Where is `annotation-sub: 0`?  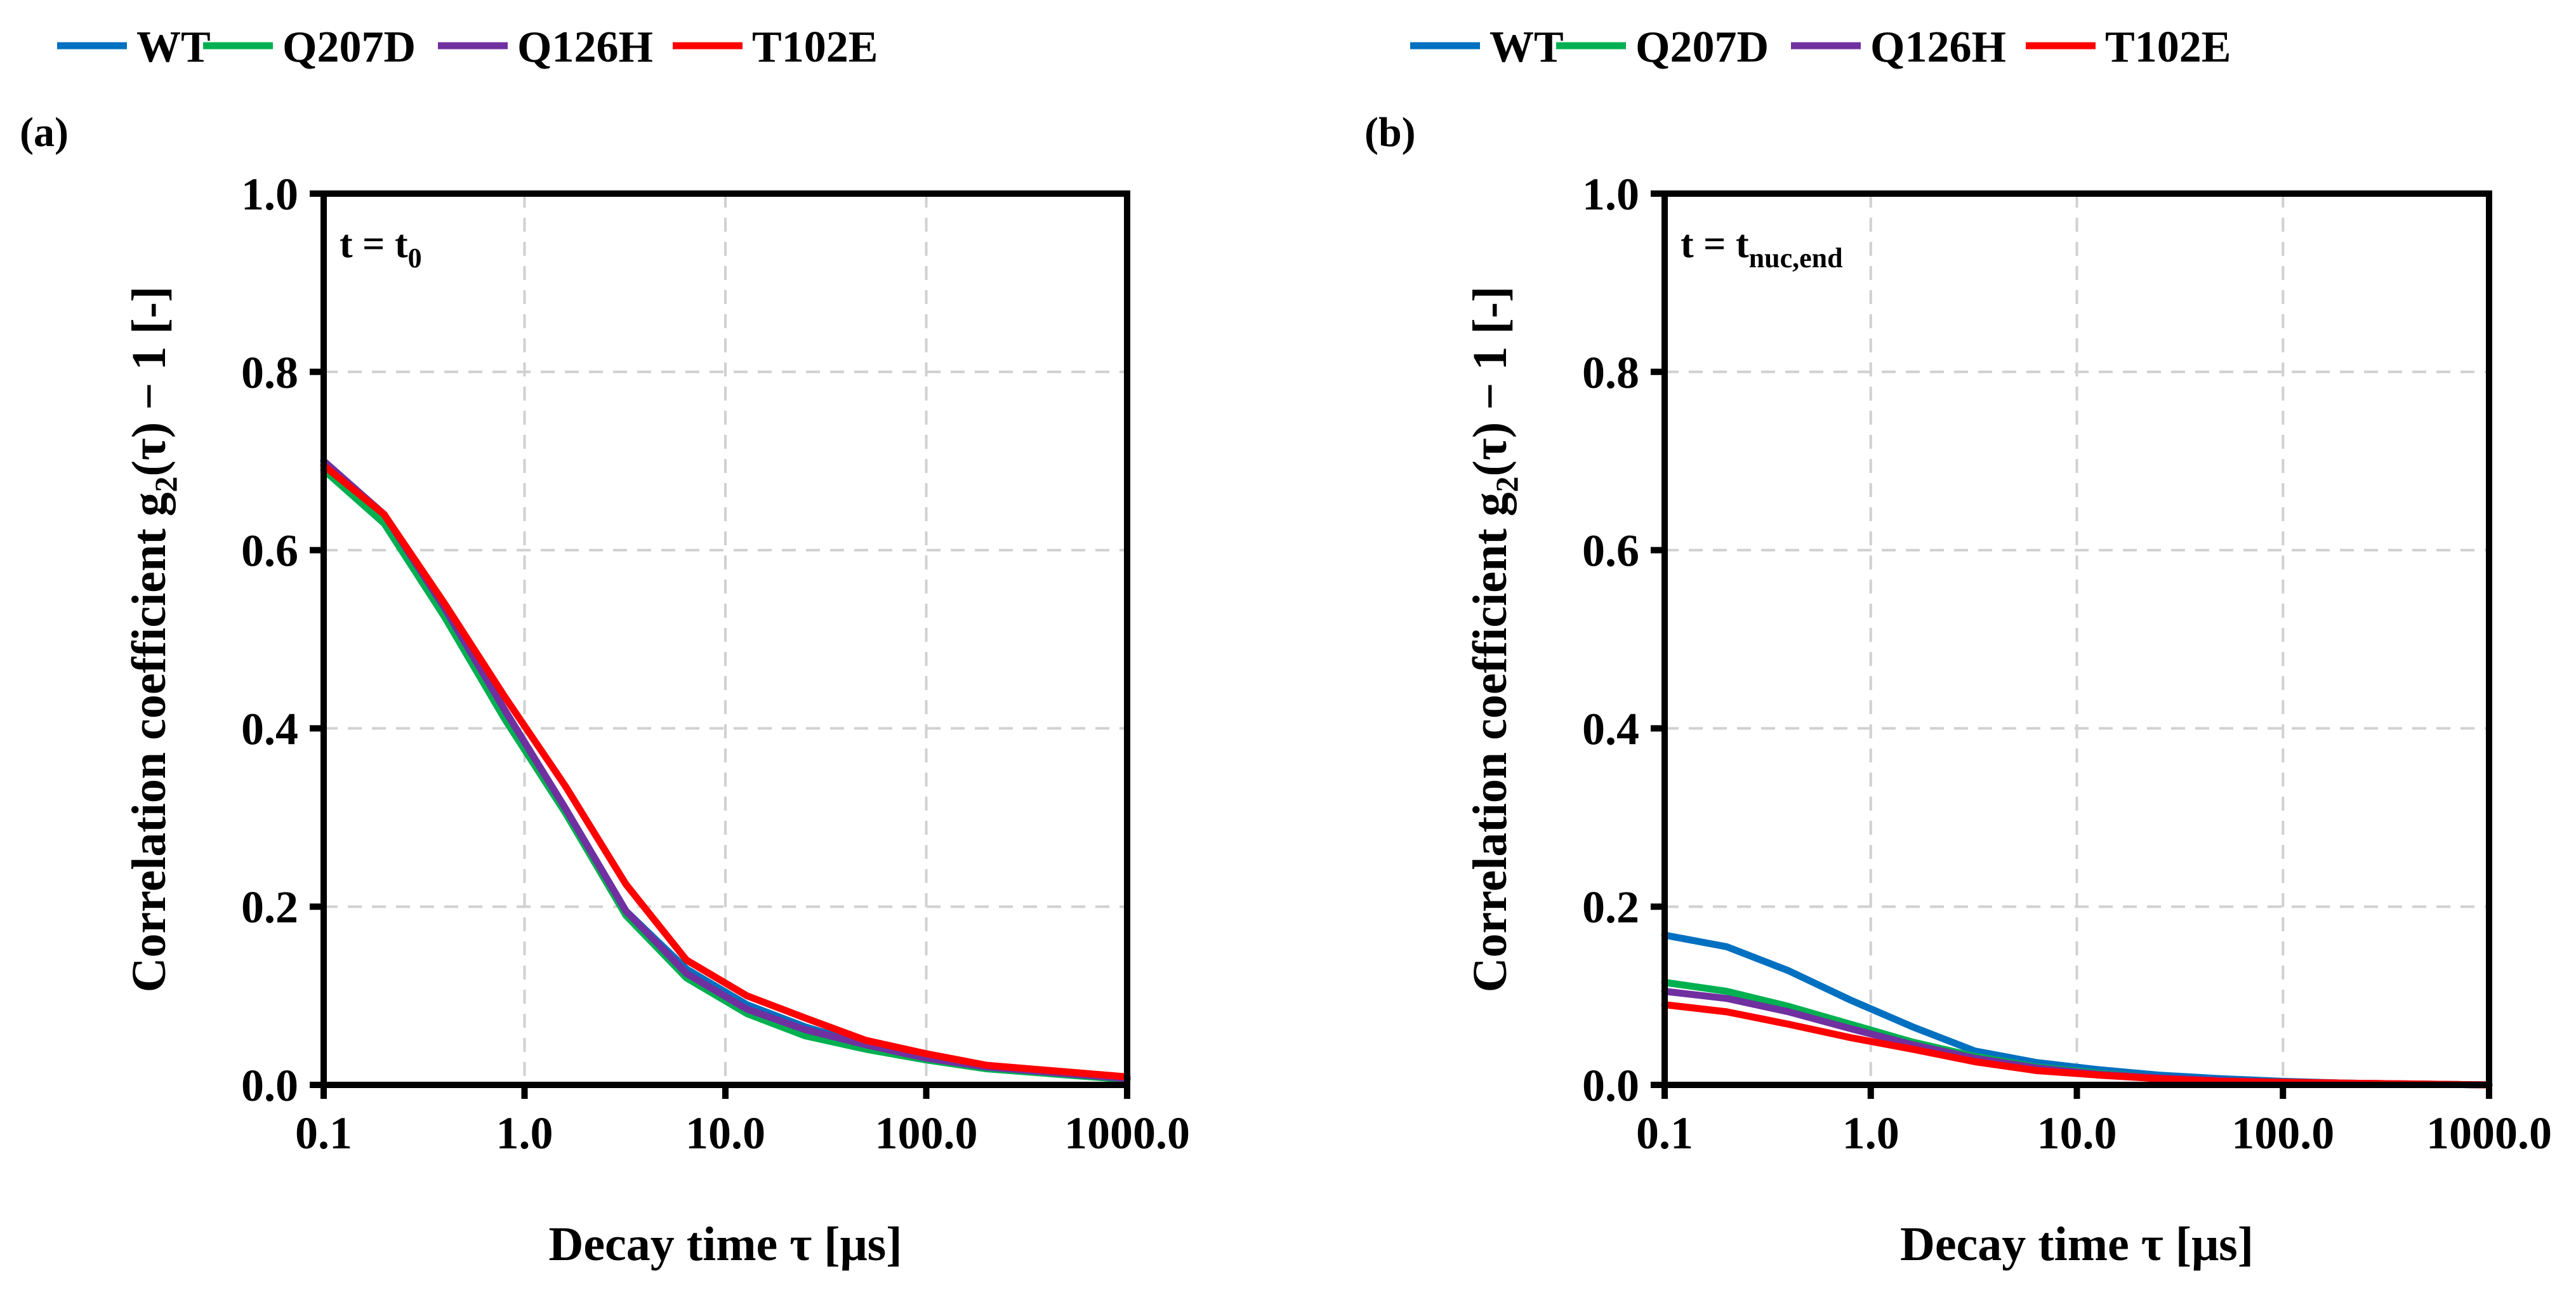 annotation-sub: 0 is located at coordinates (415, 258).